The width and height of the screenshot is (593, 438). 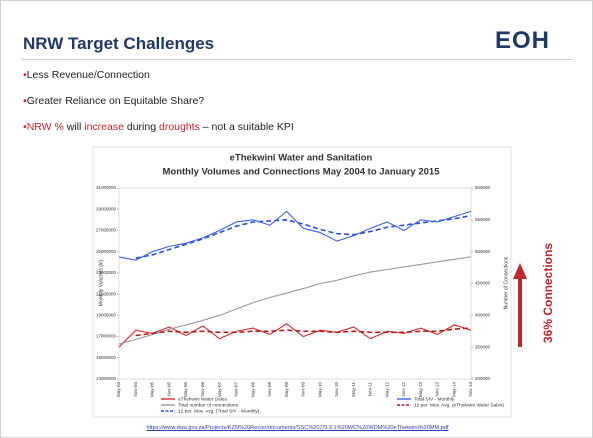 I want to click on x-tick-label: May-08, so click(x=252, y=390).